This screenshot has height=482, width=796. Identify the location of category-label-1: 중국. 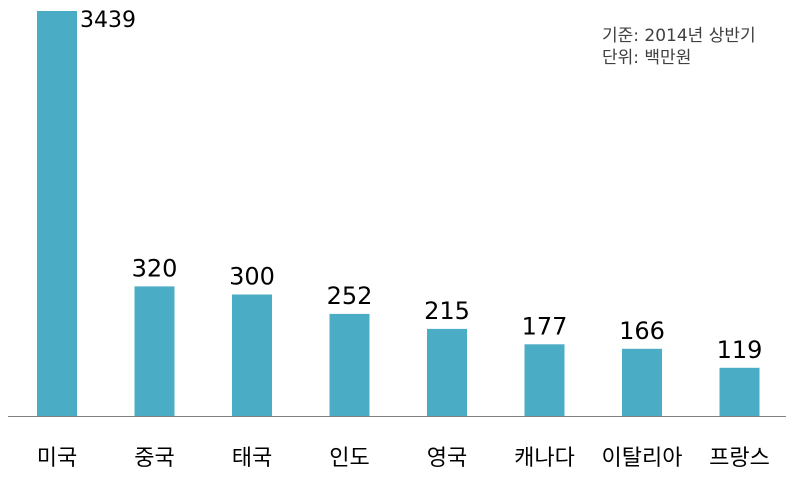
(154, 458).